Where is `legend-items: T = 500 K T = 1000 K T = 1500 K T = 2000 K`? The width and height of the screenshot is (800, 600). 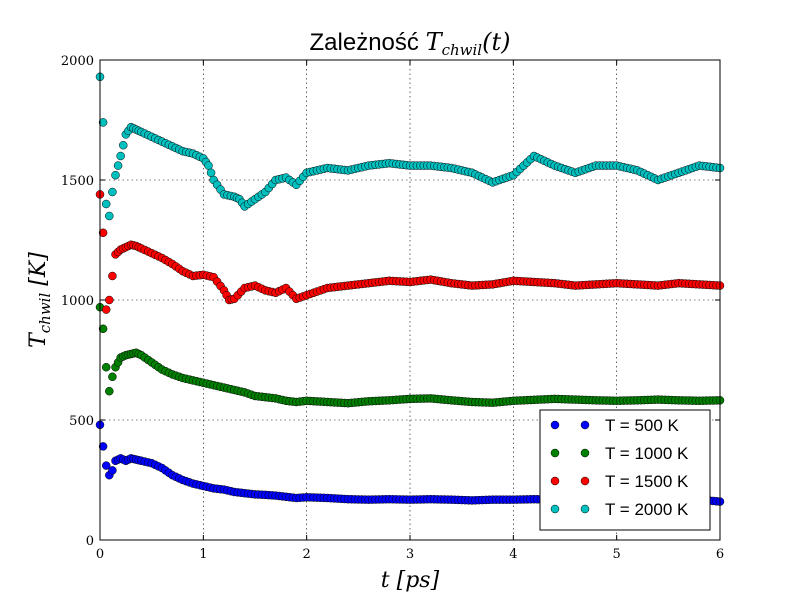
legend-items: T = 500 K T = 1000 K T = 1500 K T = 2000 K is located at coordinates (619, 467).